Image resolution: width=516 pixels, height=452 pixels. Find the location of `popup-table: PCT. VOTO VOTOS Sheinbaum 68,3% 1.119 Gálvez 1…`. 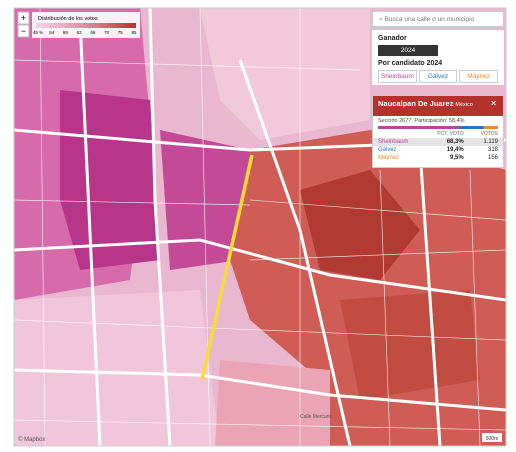

popup-table: PCT. VOTO VOTOS Sheinbaum 68,3% 1.119 Gálvez 1… is located at coordinates (438, 146).